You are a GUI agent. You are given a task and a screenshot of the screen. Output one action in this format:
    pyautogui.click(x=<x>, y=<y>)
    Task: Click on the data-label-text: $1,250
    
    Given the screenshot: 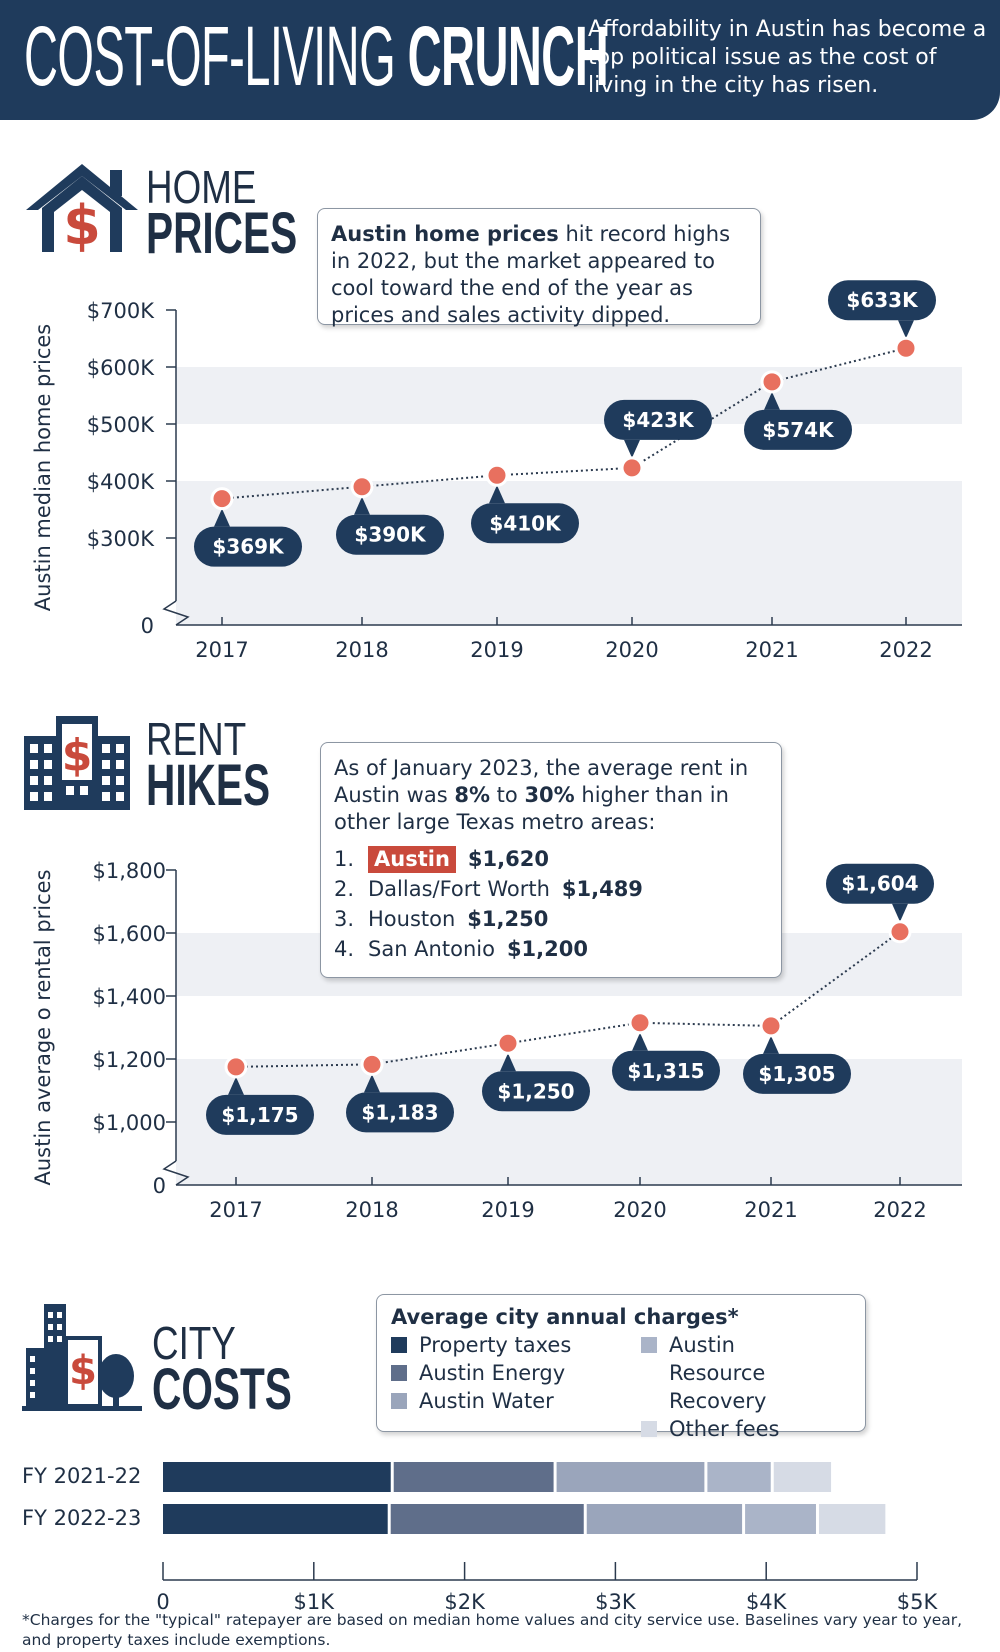 What is the action you would take?
    pyautogui.click(x=535, y=1091)
    